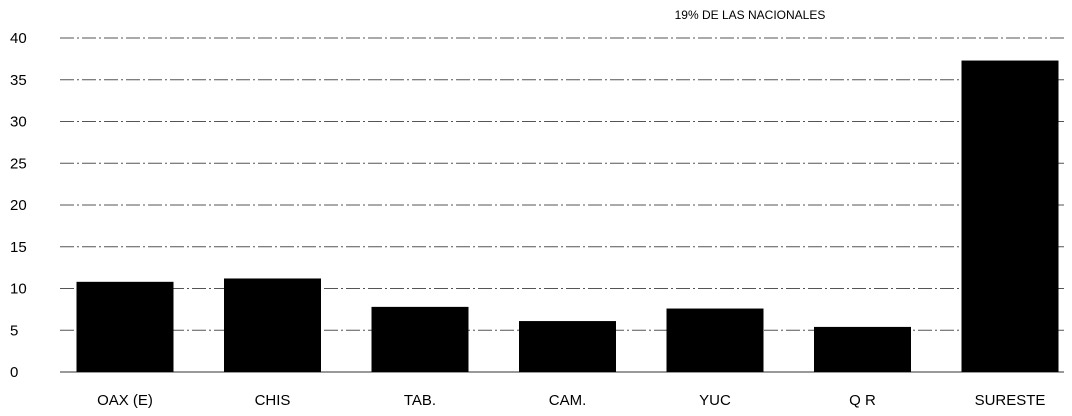 The width and height of the screenshot is (1072, 416). What do you see at coordinates (14, 330) in the screenshot?
I see `y-tick-label: 5` at bounding box center [14, 330].